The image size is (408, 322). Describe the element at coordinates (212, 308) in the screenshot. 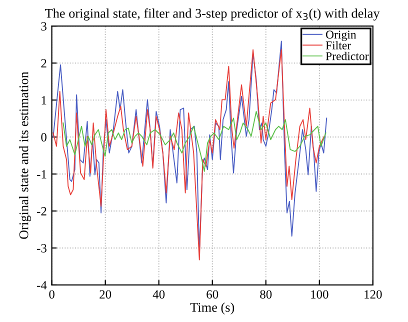

I see `x-axis-title: Time (s)` at that location.